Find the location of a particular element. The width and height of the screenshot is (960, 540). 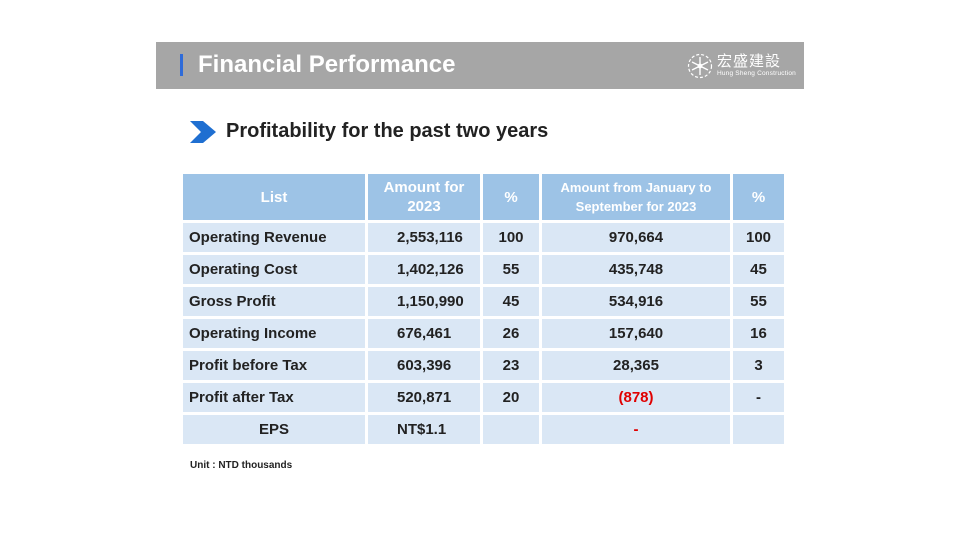

section-heading: Profitability for the past two years is located at coordinates (369, 131).